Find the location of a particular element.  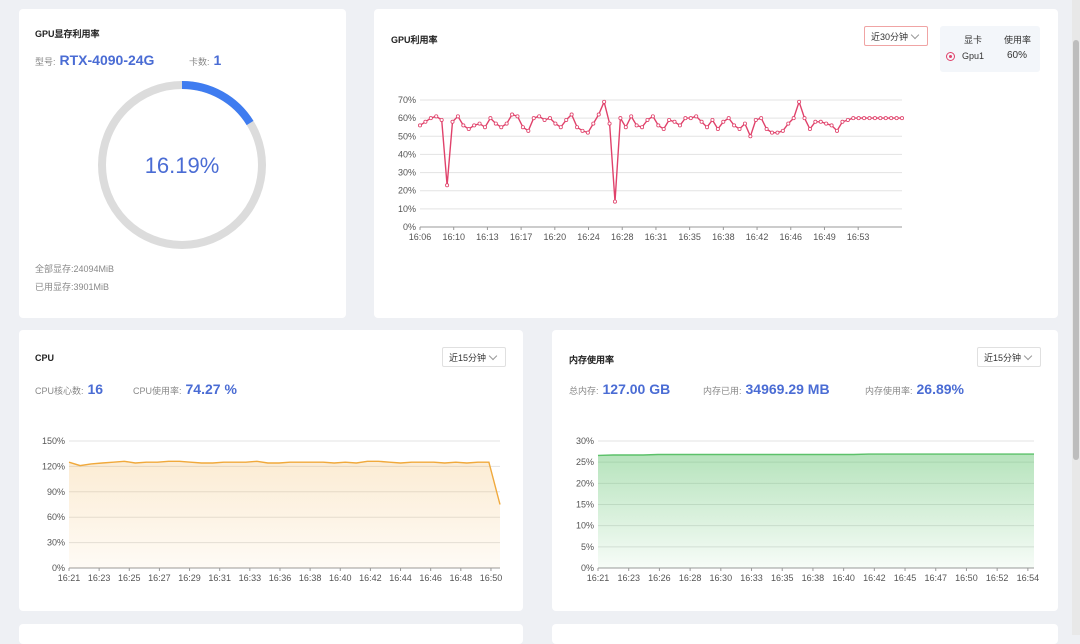

x-tick-label: 16:54 is located at coordinates (1028, 578).